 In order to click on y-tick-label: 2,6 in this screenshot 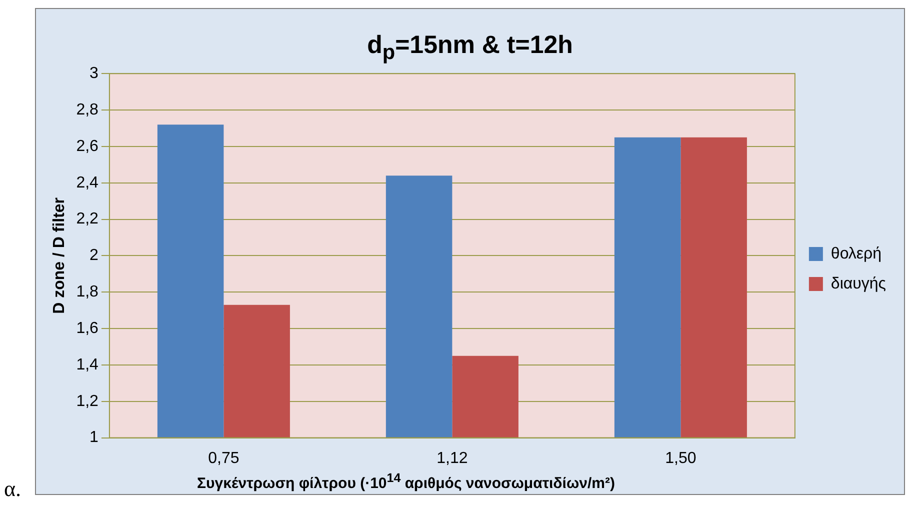, I will do `click(87, 146)`.